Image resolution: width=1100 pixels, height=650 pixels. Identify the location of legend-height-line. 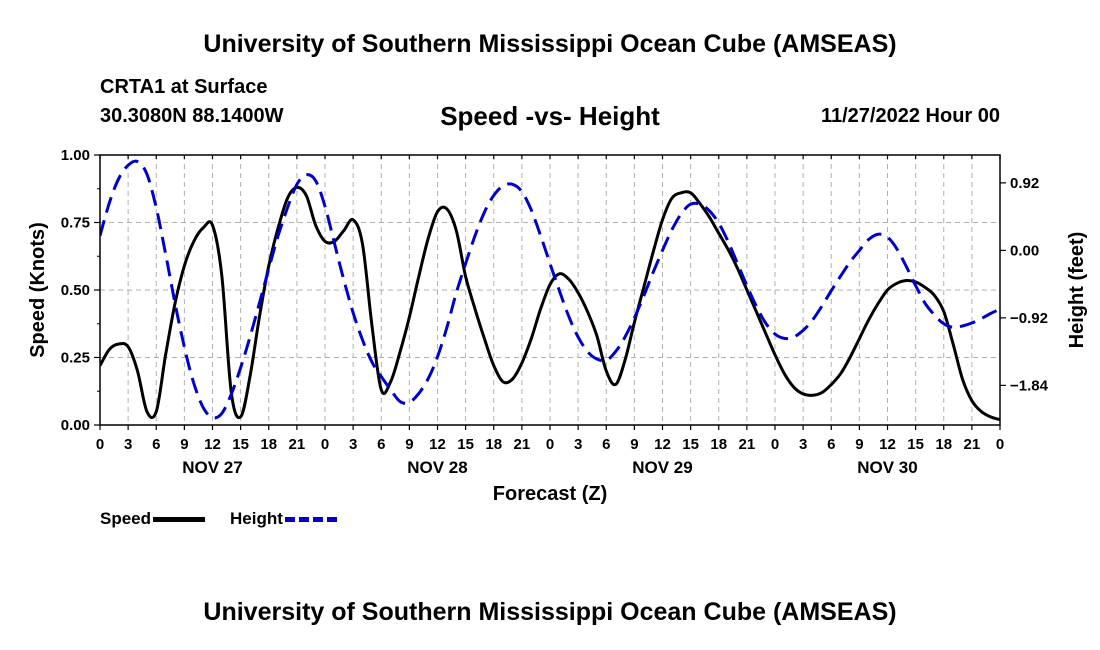
(310, 520).